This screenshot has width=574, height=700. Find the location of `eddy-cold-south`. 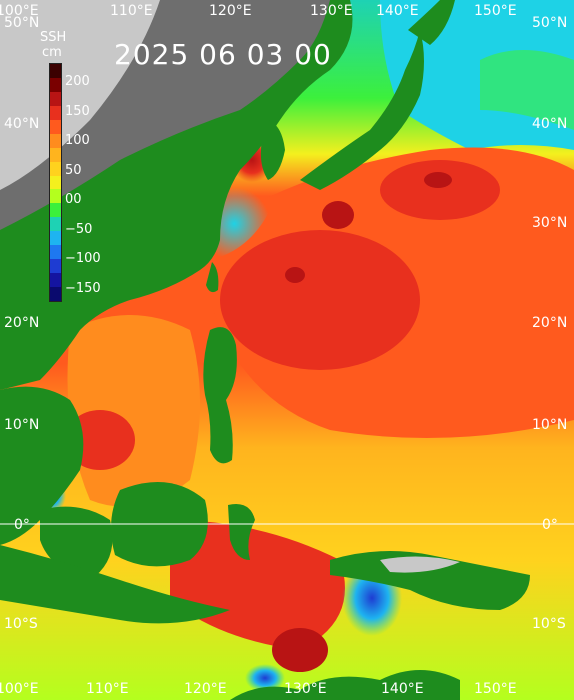

eddy-cold-south is located at coordinates (265, 678).